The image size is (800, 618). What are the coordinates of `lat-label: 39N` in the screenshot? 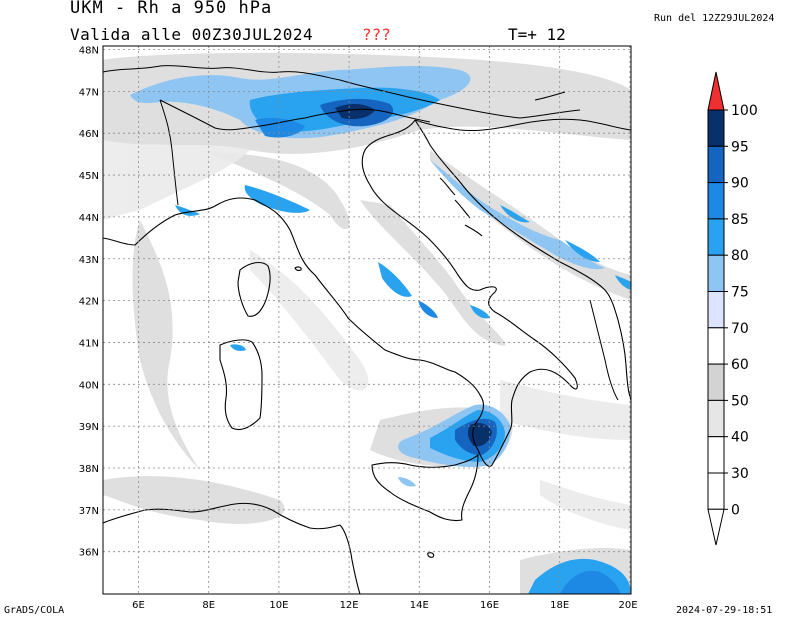 It's located at (89, 427).